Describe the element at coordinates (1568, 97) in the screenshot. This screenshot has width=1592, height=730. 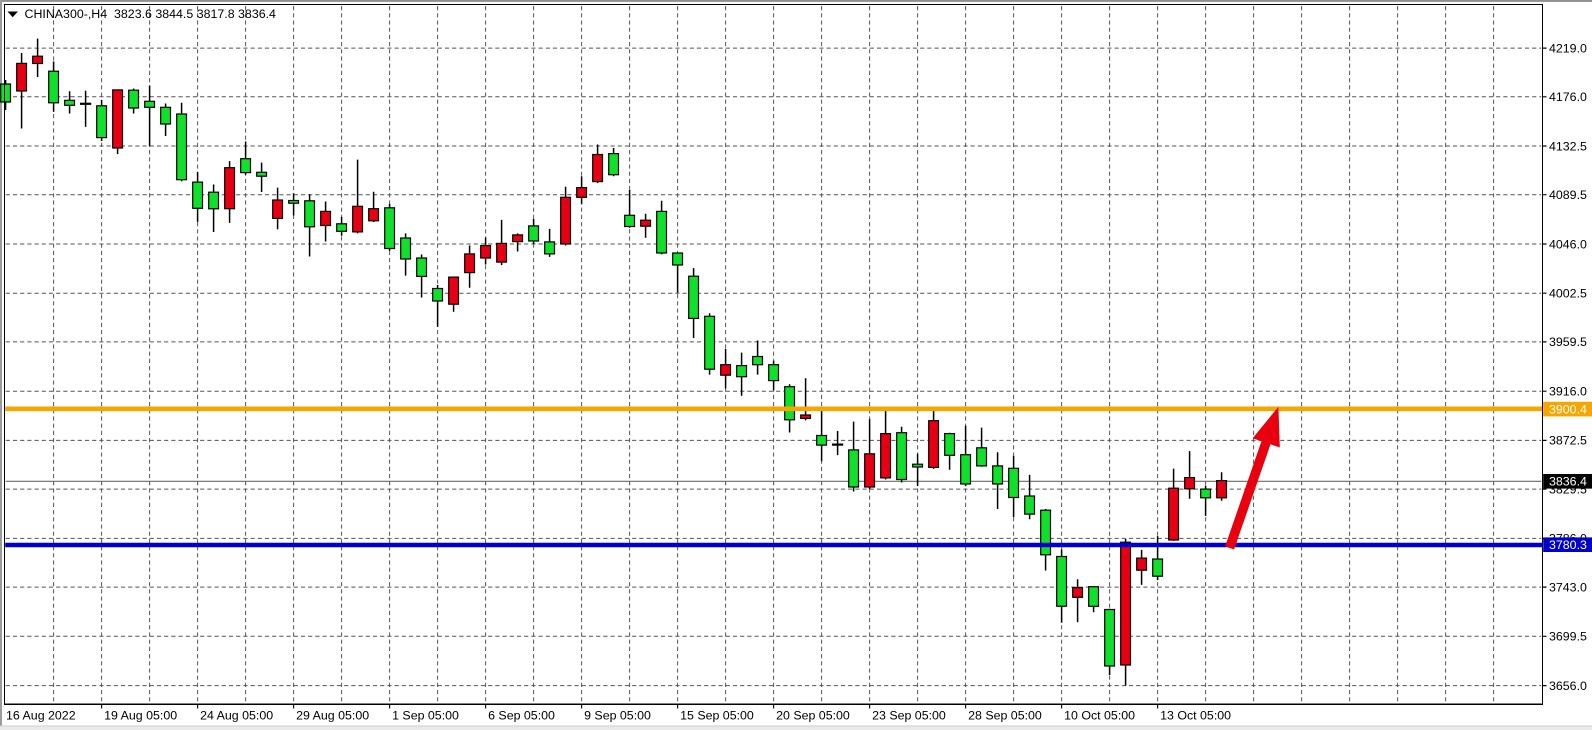
I see `svg-text: 4176.0` at that location.